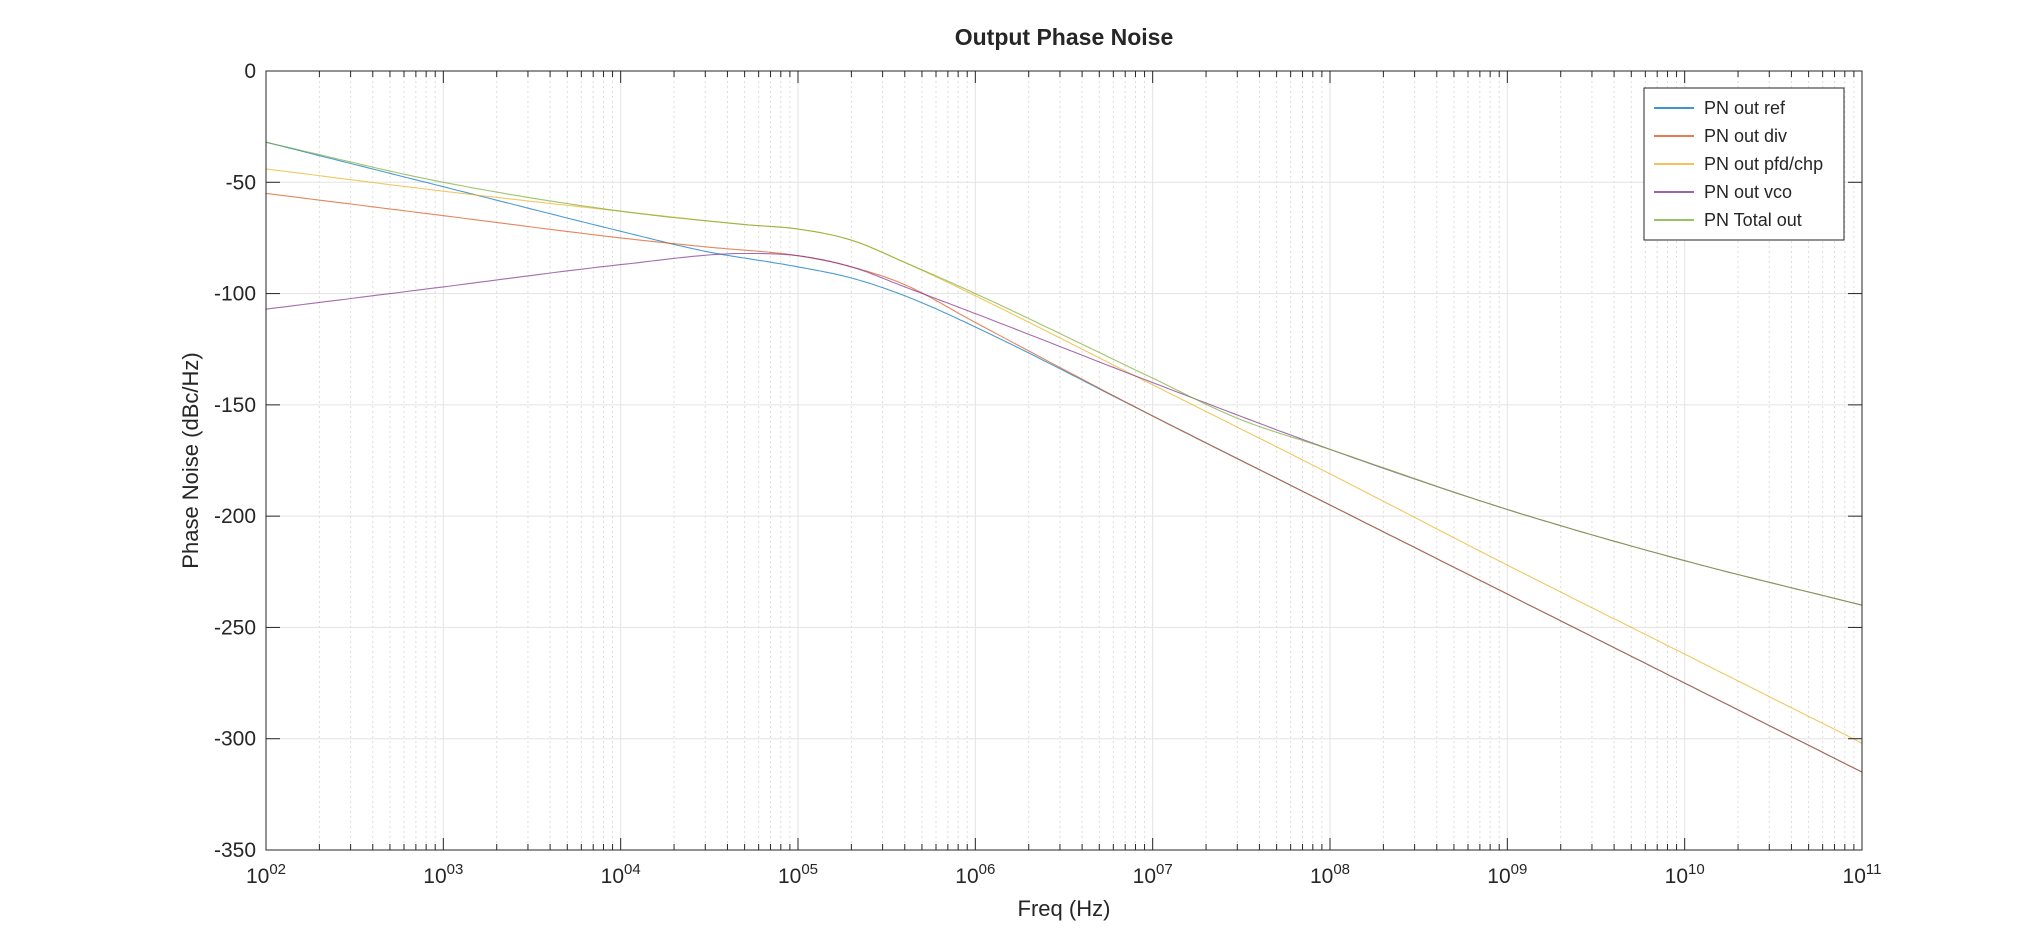 This screenshot has width=2034, height=949. Describe the element at coordinates (1753, 220) in the screenshot. I see `legend-label: PN Total out` at that location.